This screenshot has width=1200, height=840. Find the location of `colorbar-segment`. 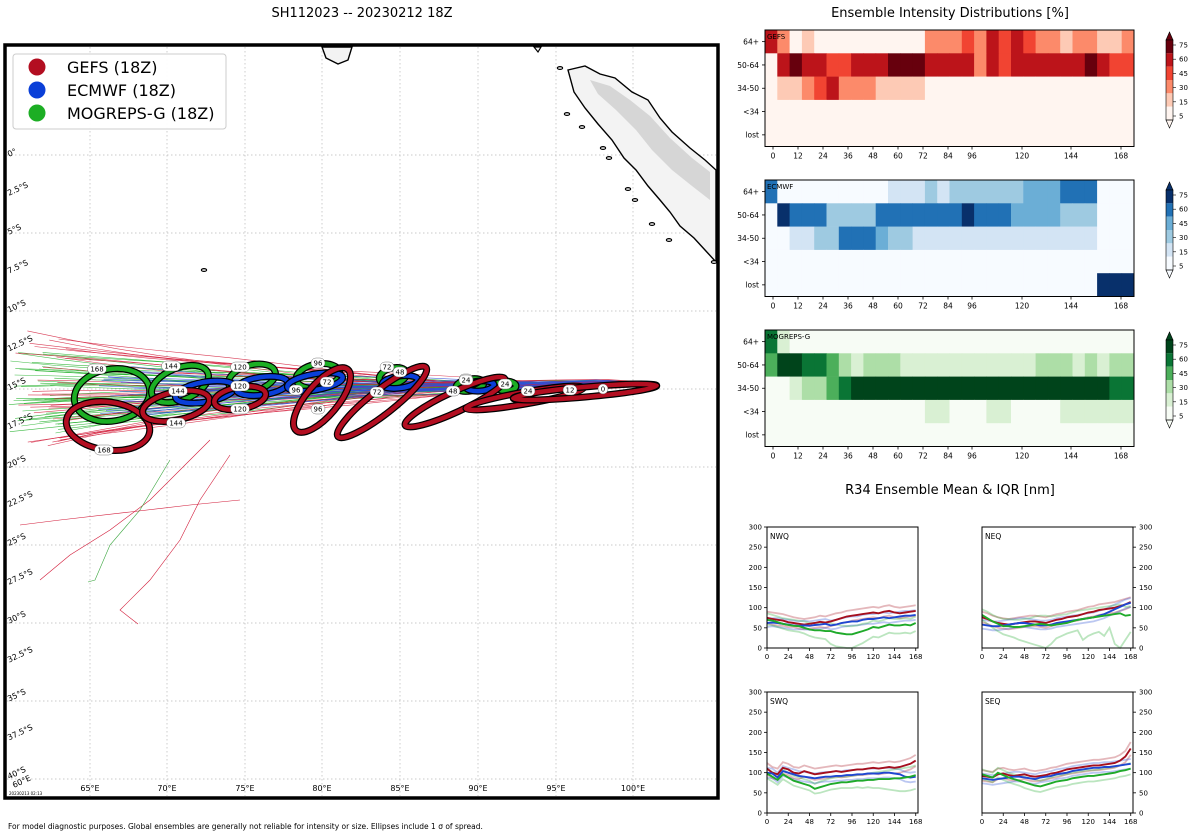

colorbar-segment is located at coordinates (1169, 387).